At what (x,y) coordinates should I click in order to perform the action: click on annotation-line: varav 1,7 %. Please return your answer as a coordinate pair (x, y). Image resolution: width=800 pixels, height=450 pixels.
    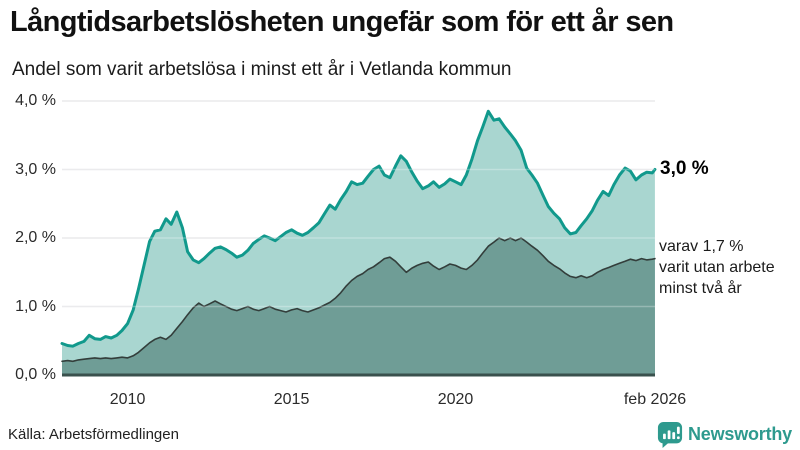
    Looking at the image, I should click on (701, 246).